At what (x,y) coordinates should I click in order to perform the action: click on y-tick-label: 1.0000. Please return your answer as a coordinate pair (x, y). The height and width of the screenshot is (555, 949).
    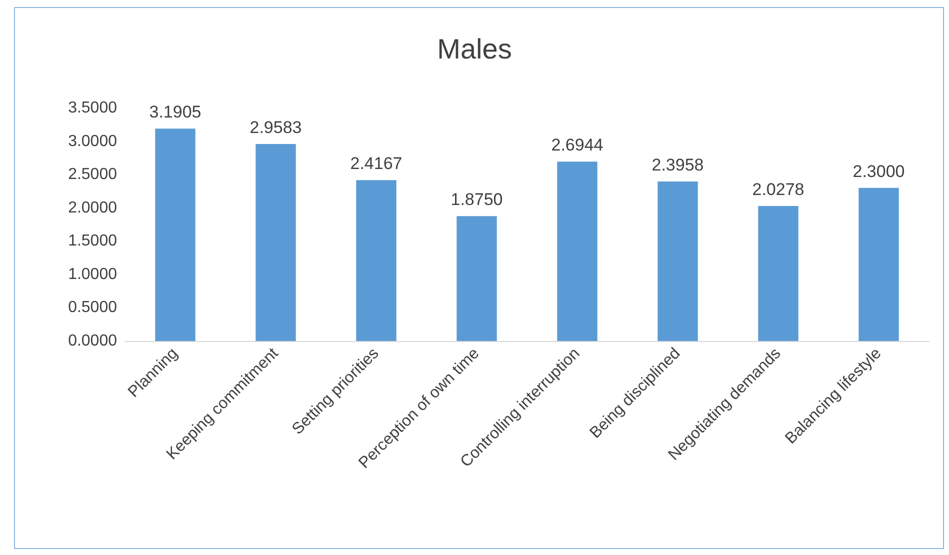
    Looking at the image, I should click on (93, 274).